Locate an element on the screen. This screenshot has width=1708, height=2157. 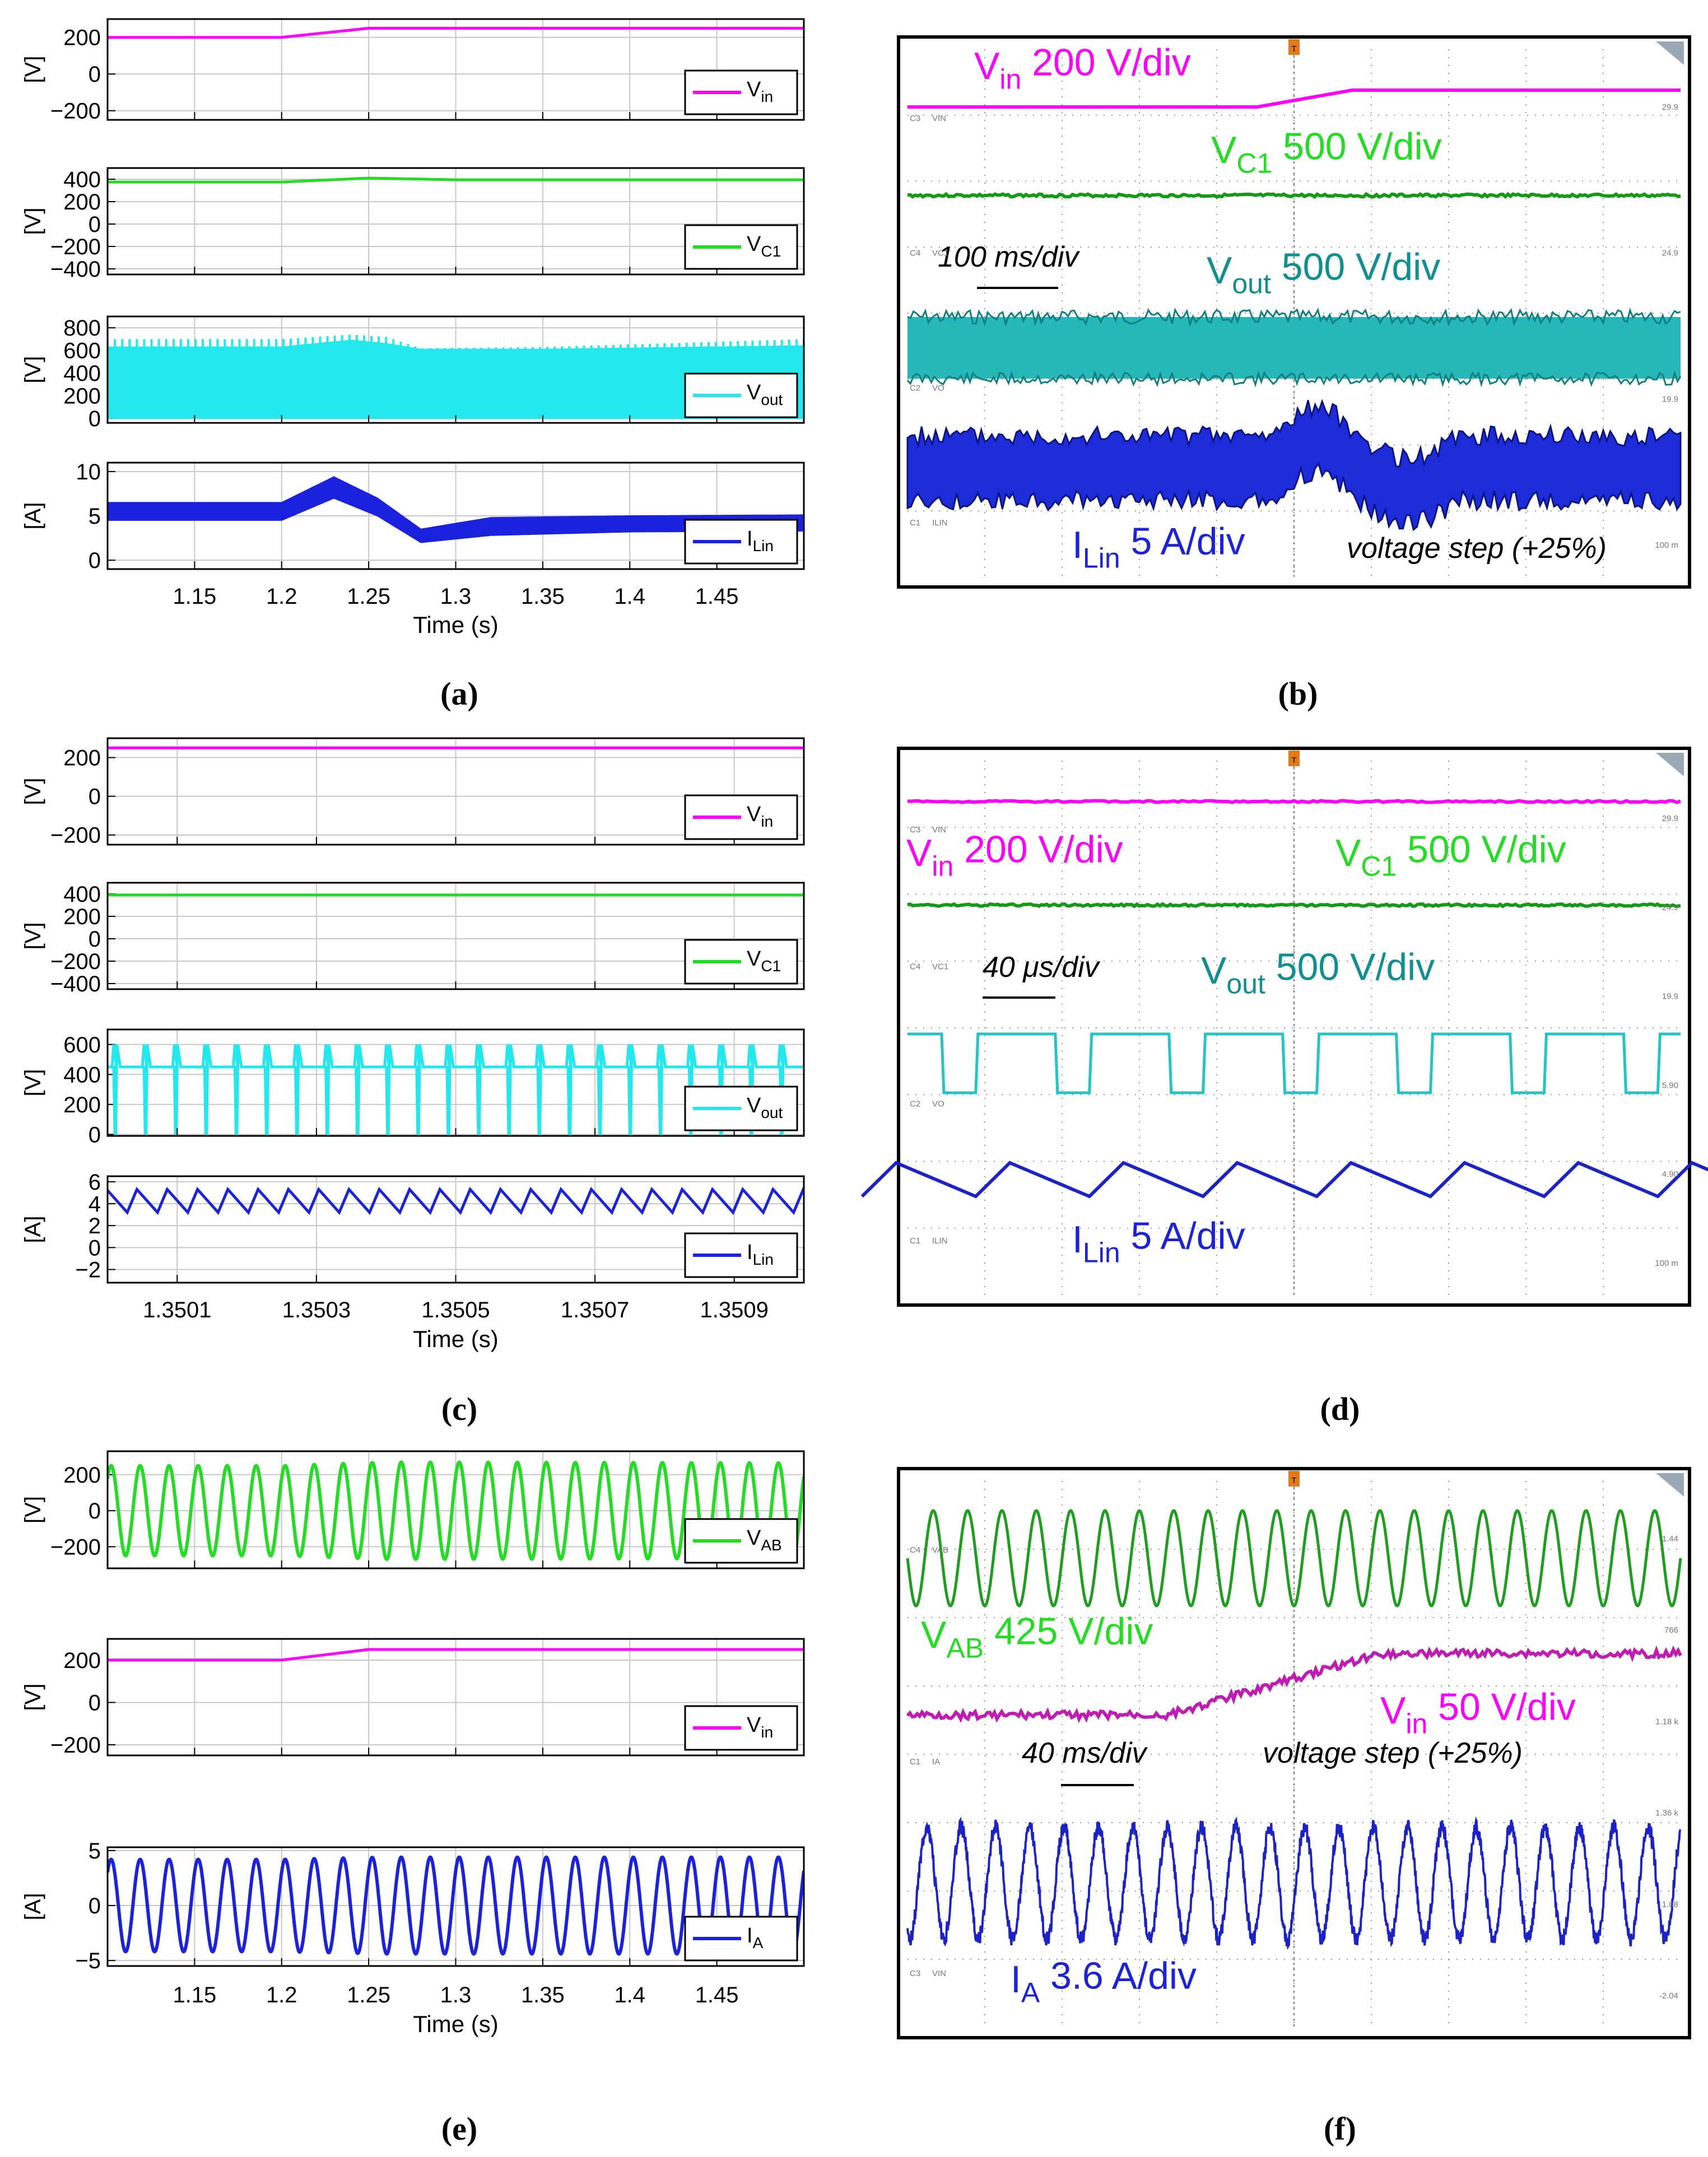
xtick-label: 1.45 is located at coordinates (717, 596).